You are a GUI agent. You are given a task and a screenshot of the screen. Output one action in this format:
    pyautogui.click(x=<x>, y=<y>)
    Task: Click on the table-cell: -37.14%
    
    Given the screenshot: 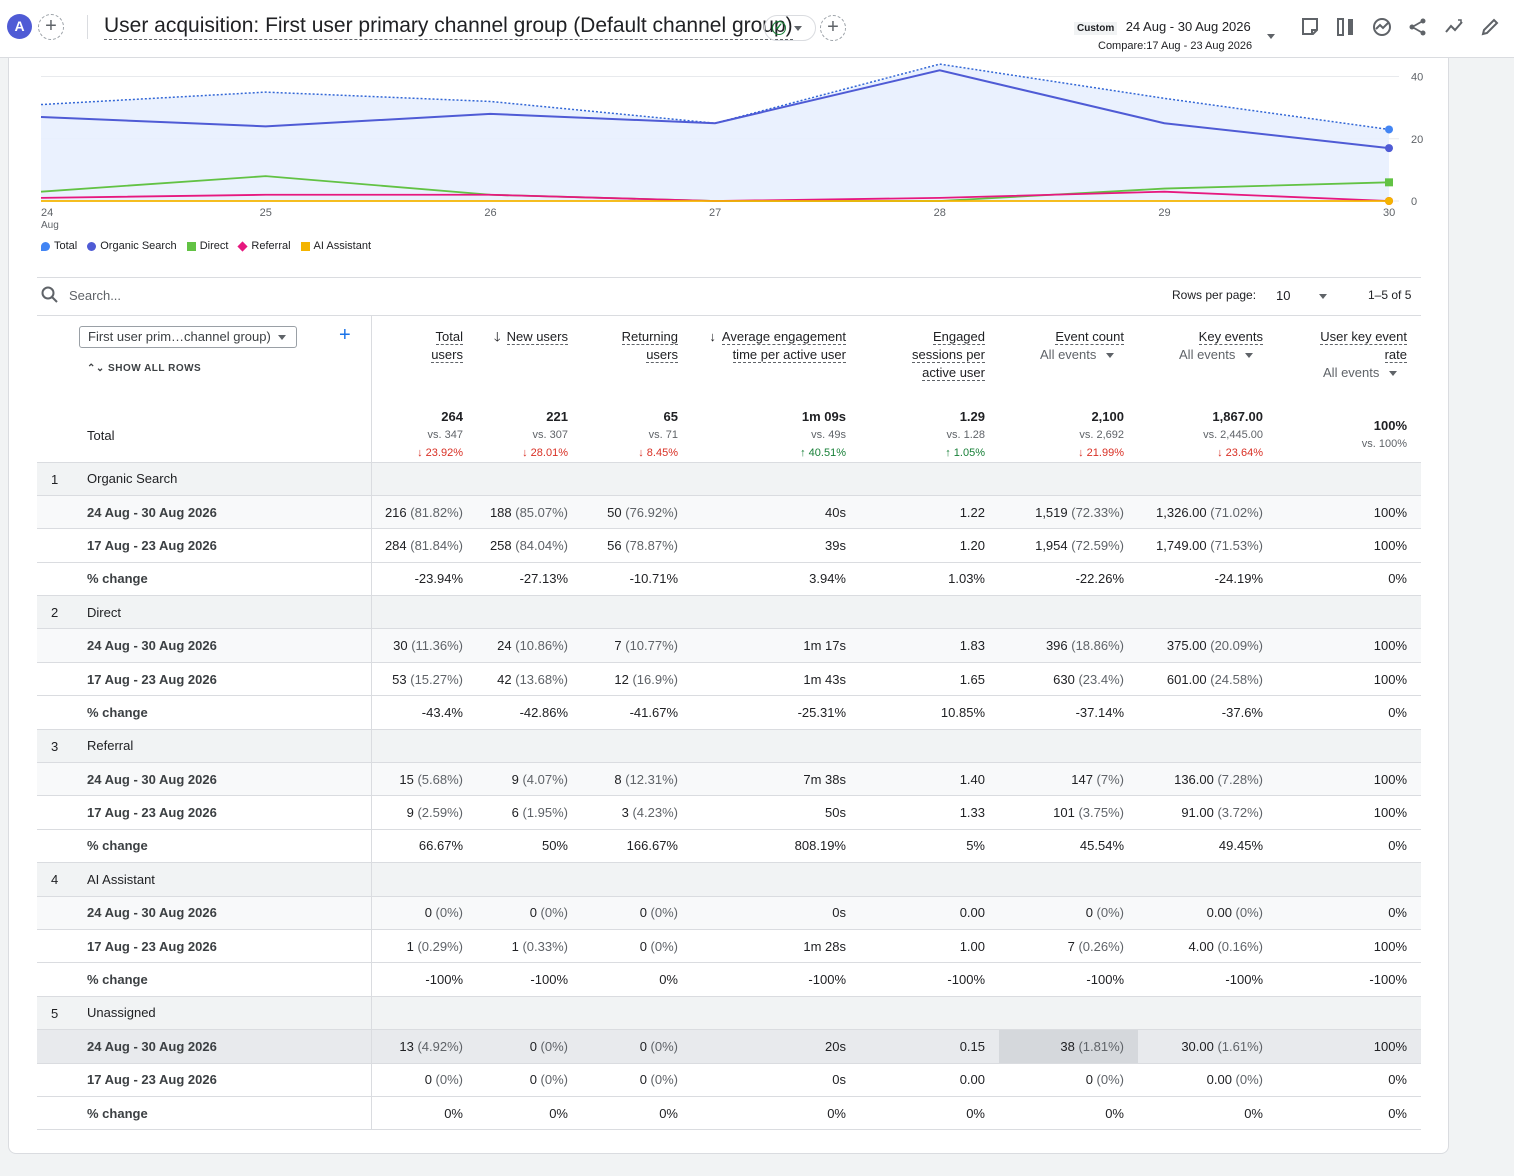 What is the action you would take?
    pyautogui.click(x=1068, y=712)
    